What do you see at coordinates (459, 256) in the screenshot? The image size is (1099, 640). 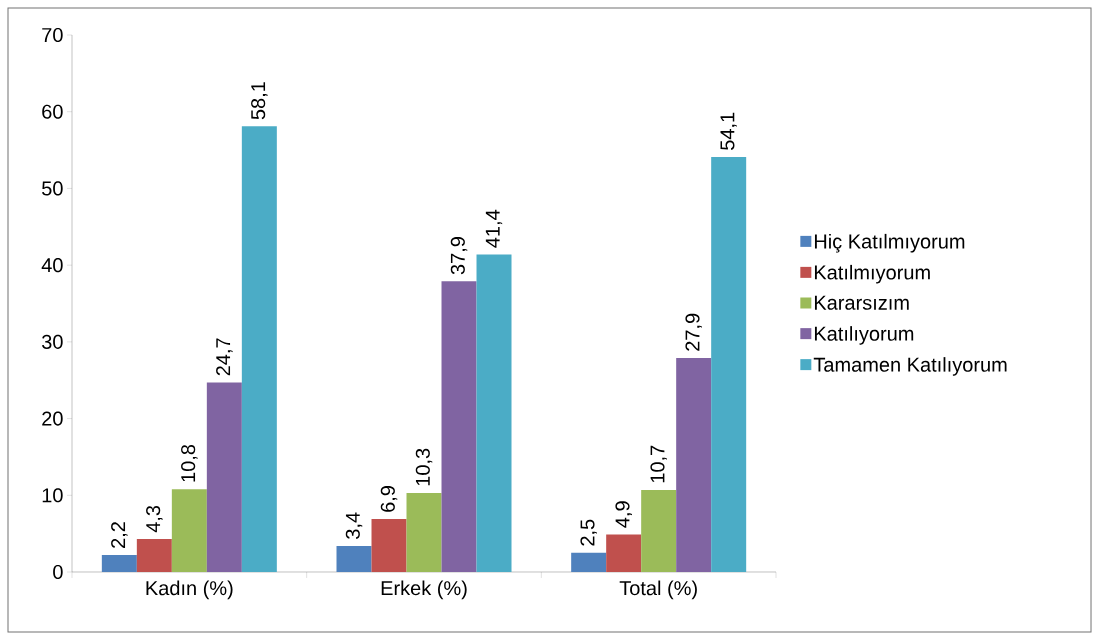 I see `data-label: 37,9` at bounding box center [459, 256].